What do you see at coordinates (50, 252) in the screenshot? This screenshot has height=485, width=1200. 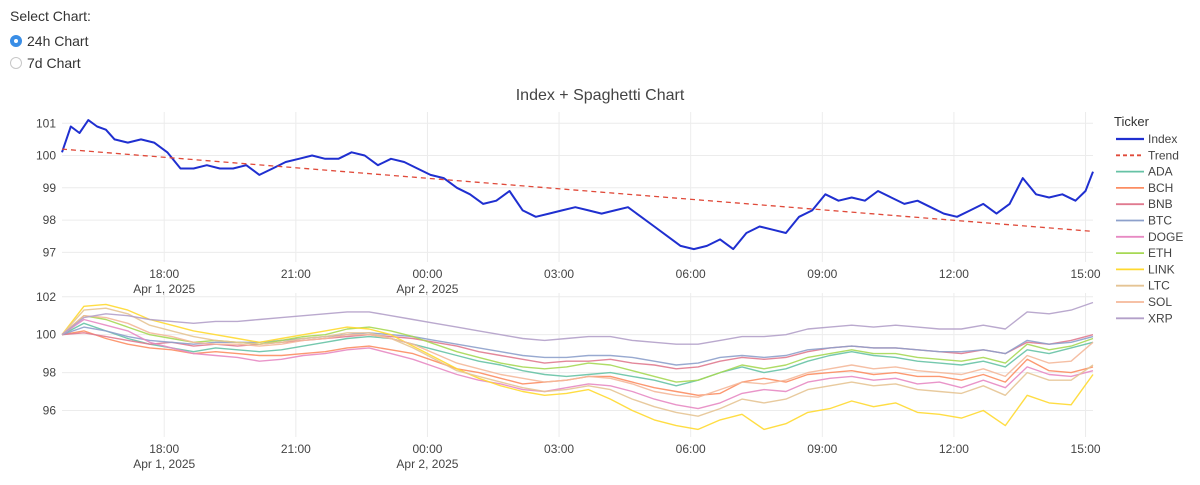 I see `top-y-tick-label: 97` at bounding box center [50, 252].